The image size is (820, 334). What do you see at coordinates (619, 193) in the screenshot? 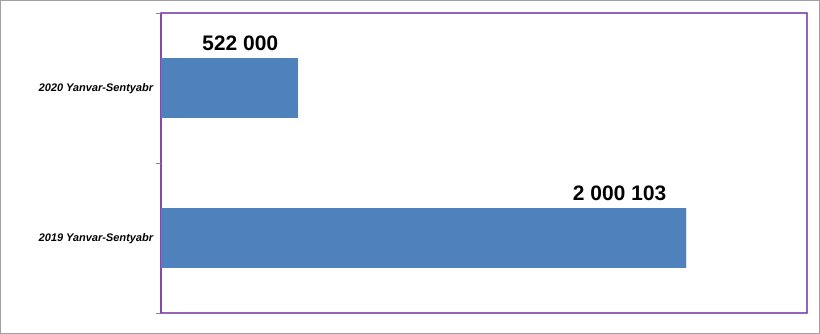
I see `data-label: 2 000 103` at bounding box center [619, 193].